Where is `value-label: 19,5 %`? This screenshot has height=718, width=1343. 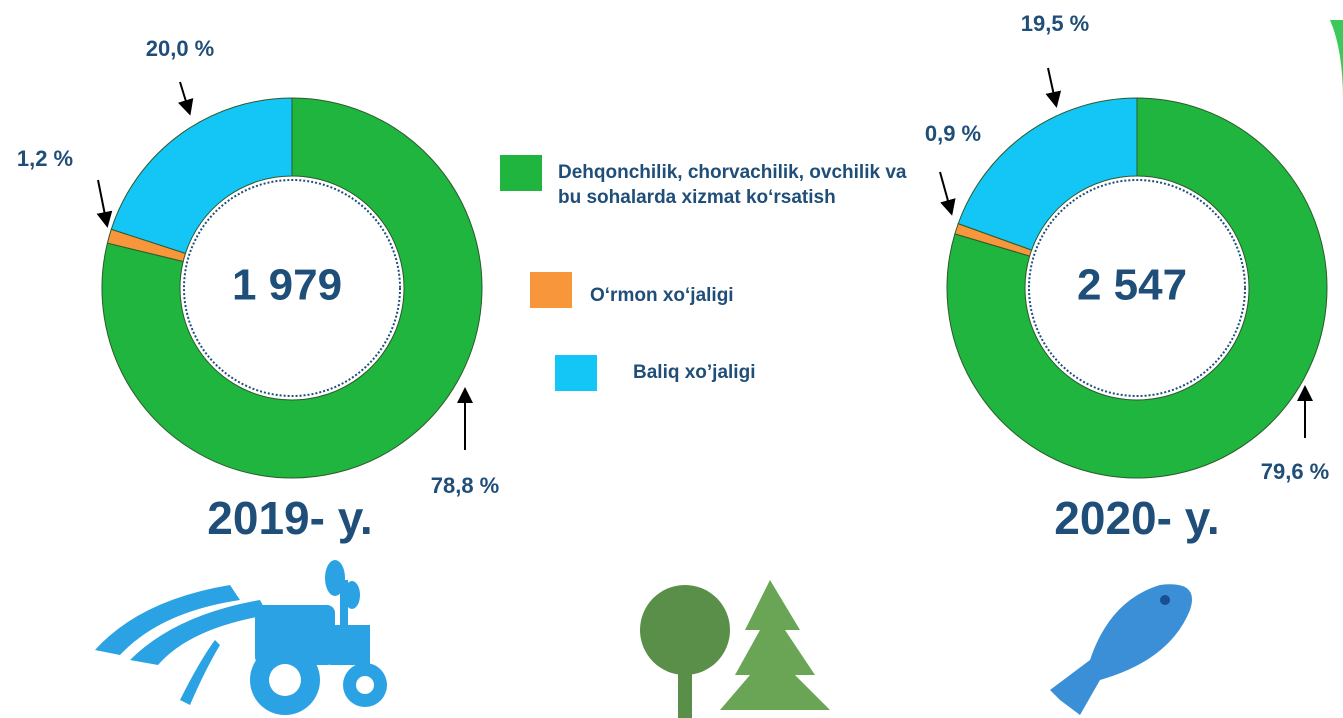
value-label: 19,5 % is located at coordinates (1055, 23).